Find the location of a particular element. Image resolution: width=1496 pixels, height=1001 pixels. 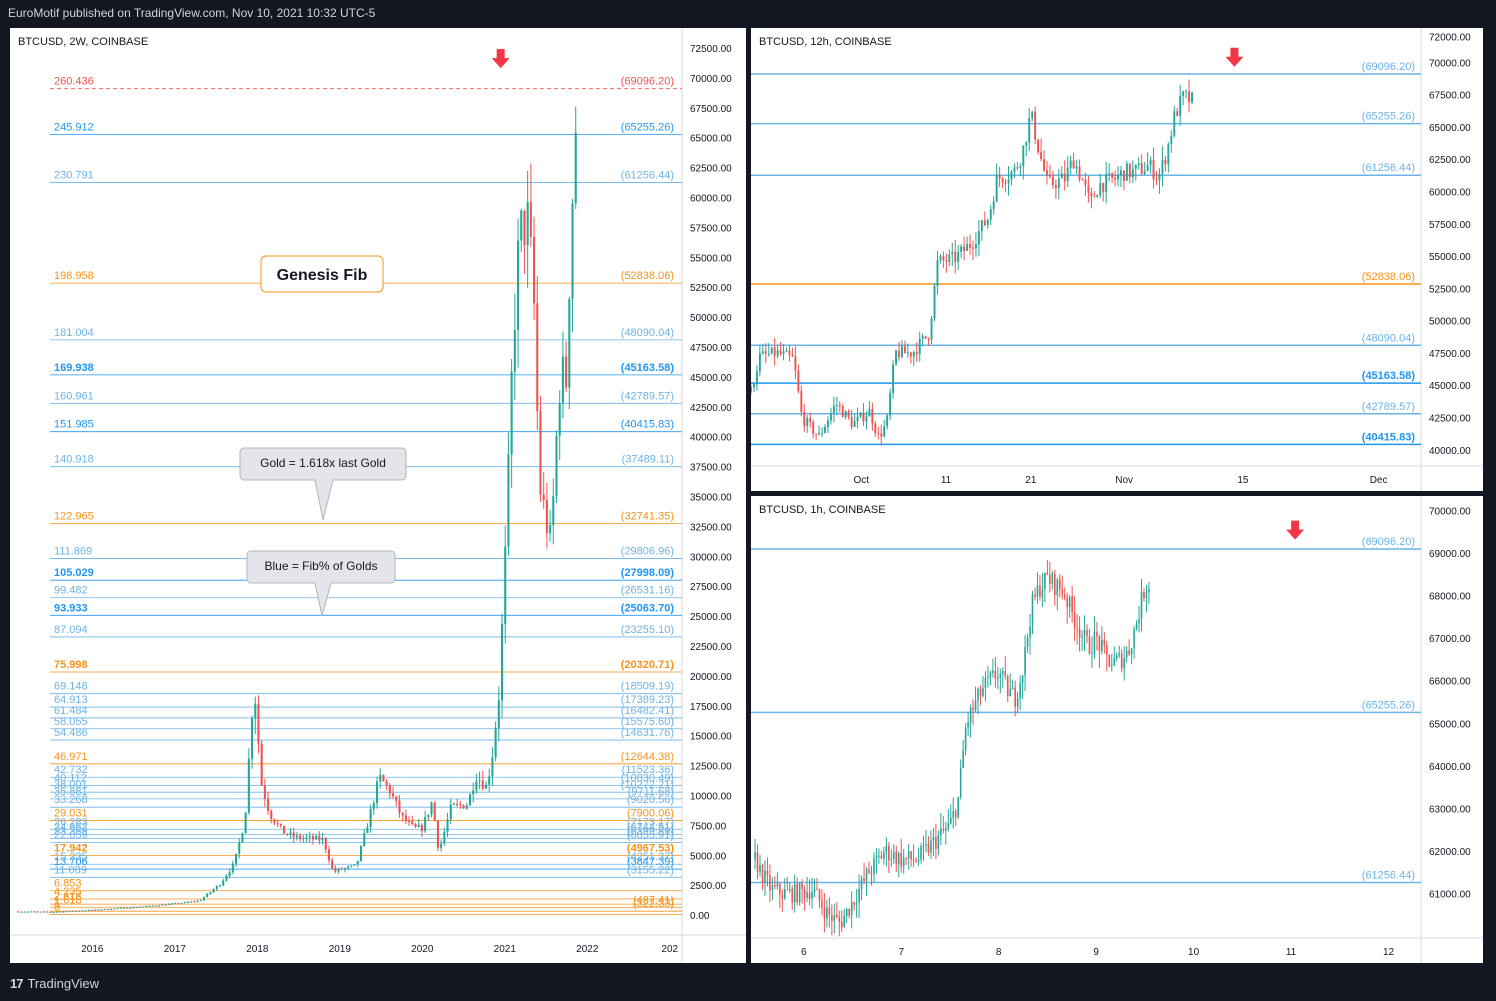

fib-price-label: (40415.83) is located at coordinates (647, 425).